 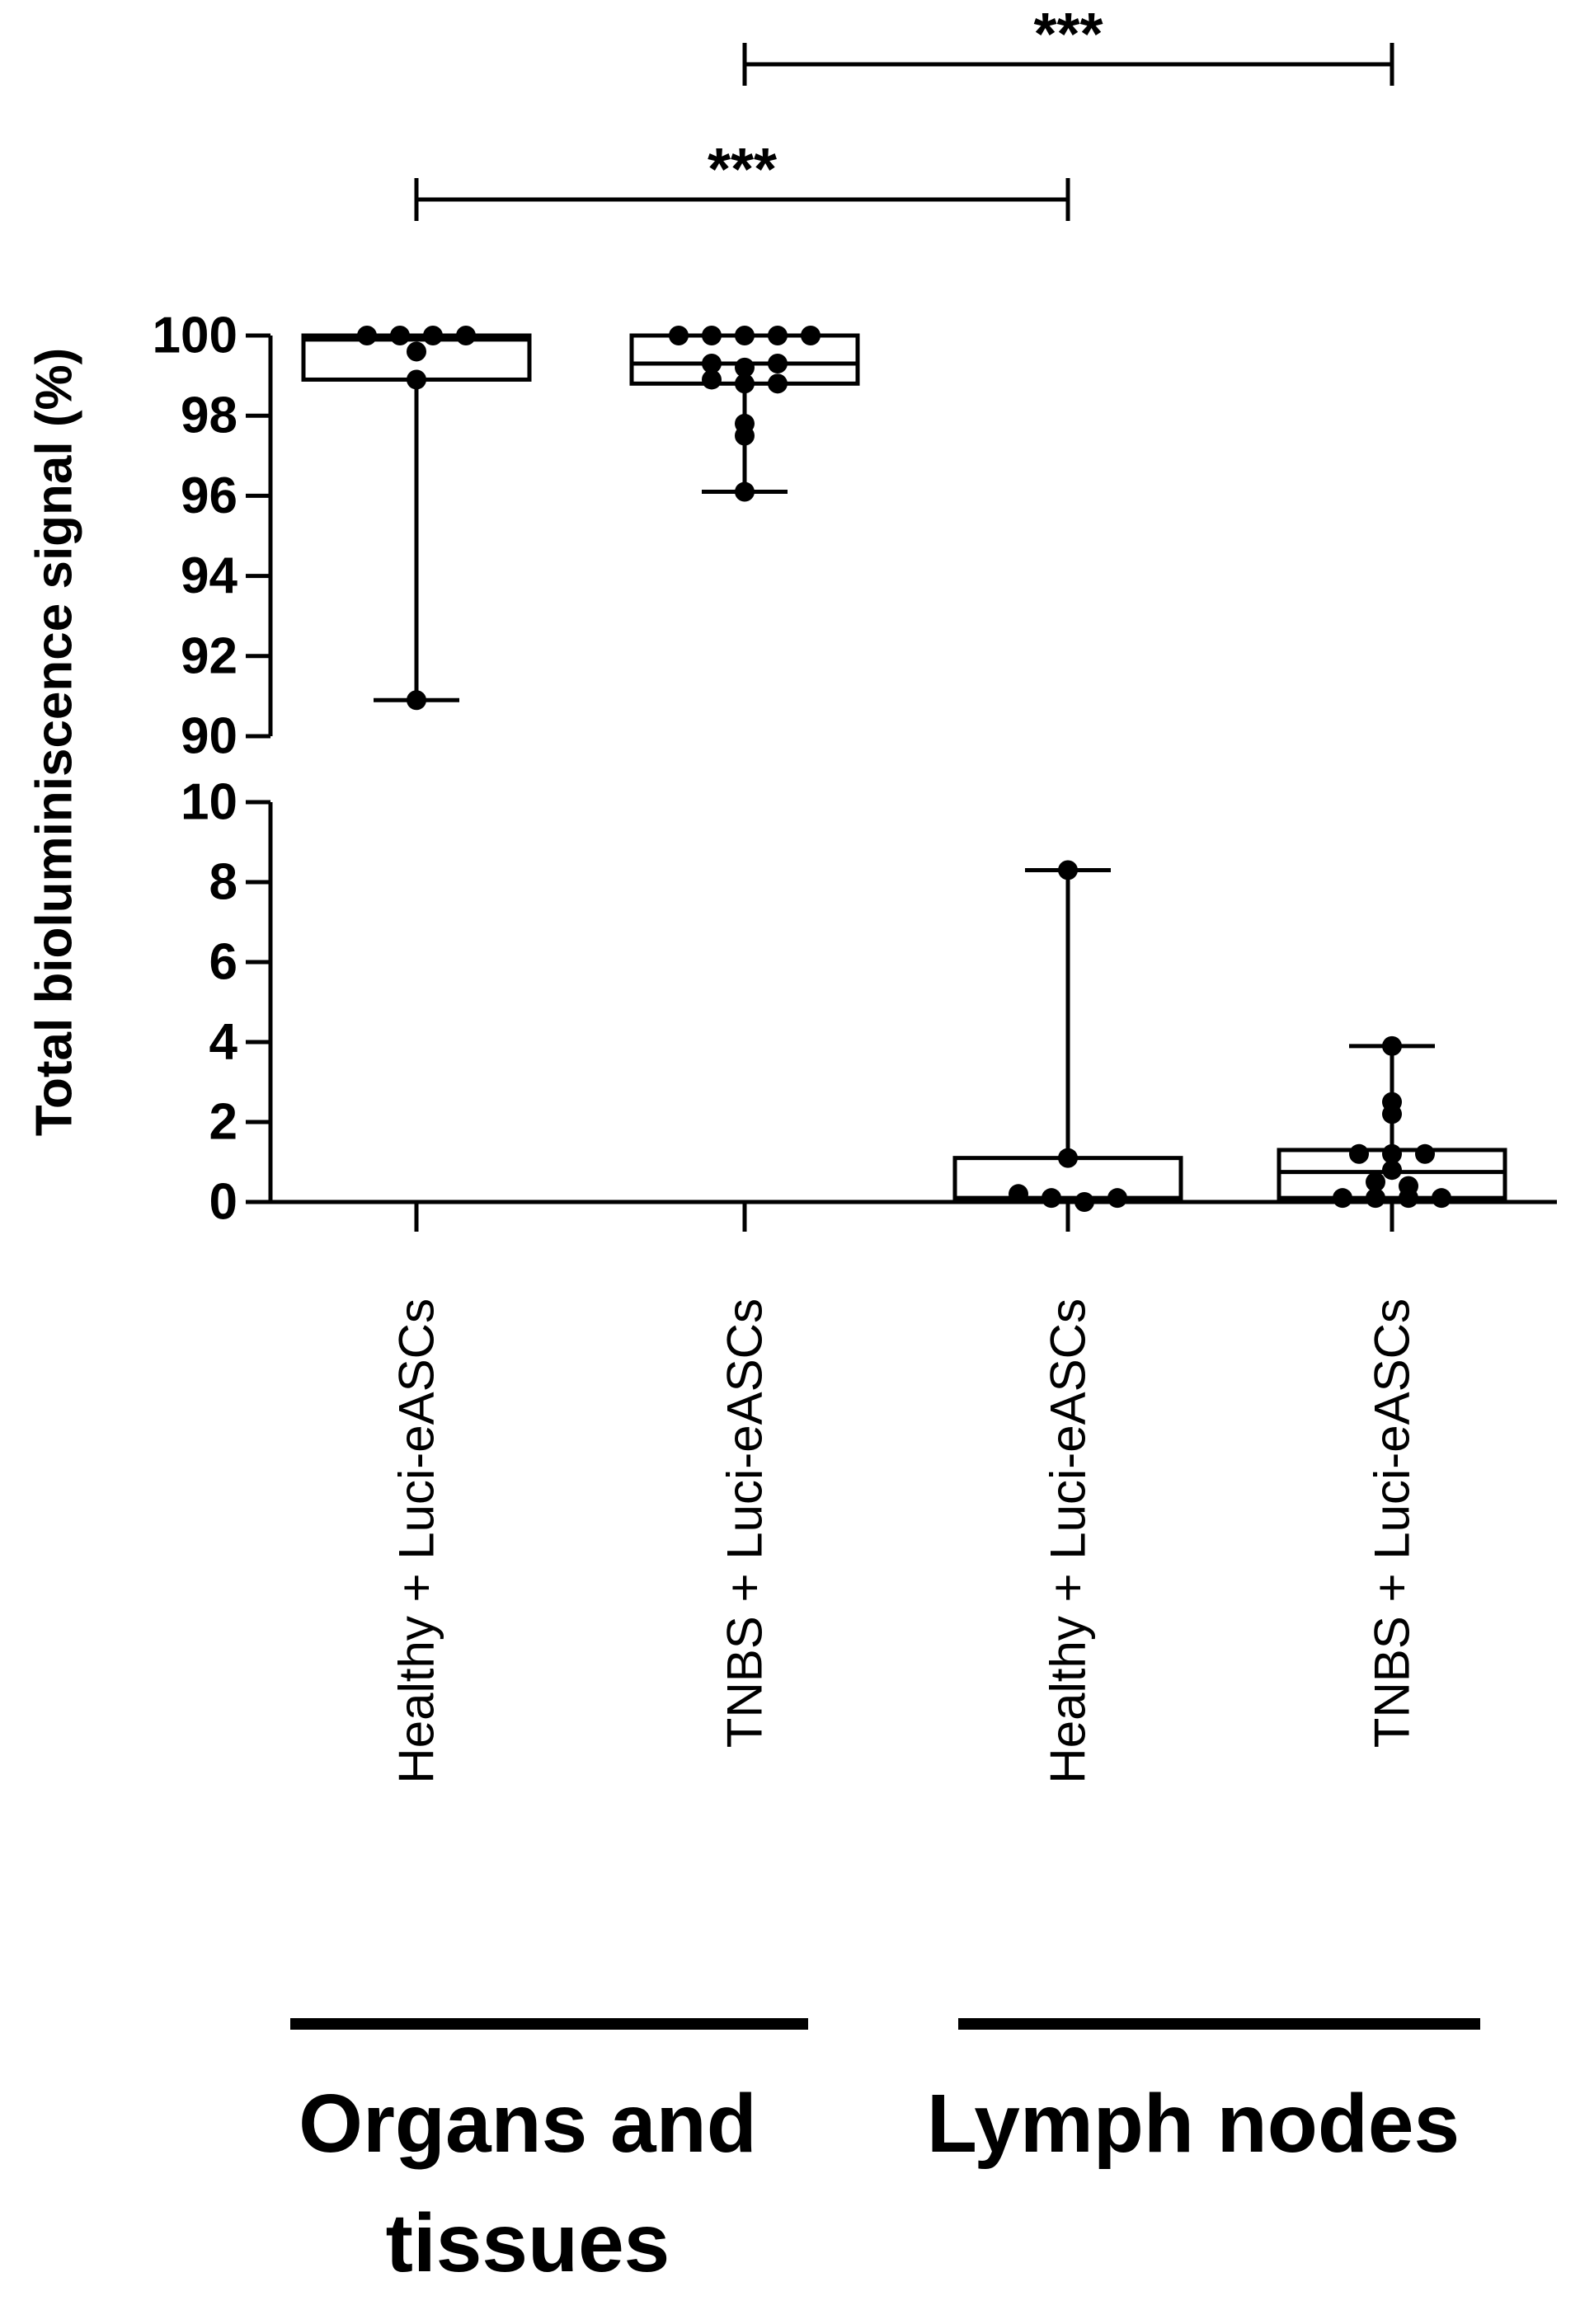 What do you see at coordinates (209, 415) in the screenshot?
I see `y-tick-label: 98` at bounding box center [209, 415].